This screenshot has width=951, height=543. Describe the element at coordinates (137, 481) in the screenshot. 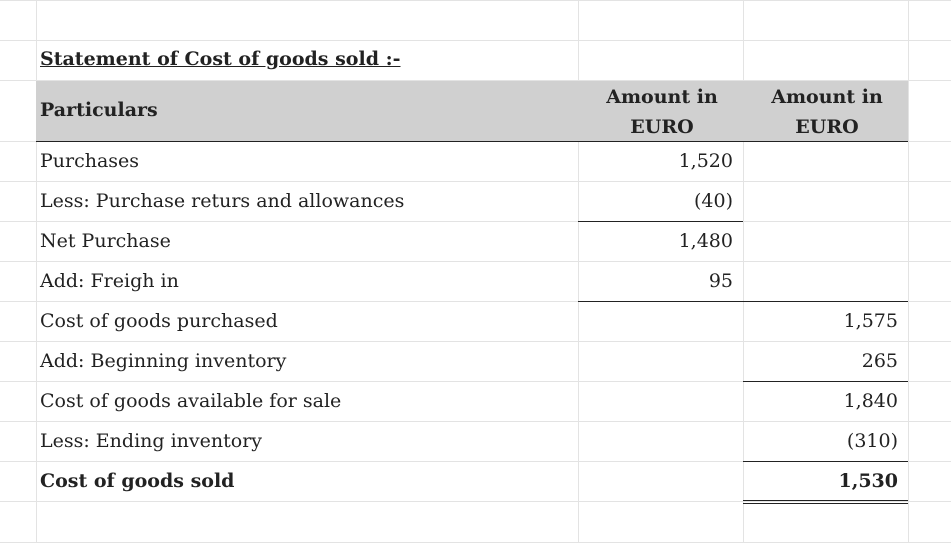

I see `row-label-total: Cost of goods sold` at that location.